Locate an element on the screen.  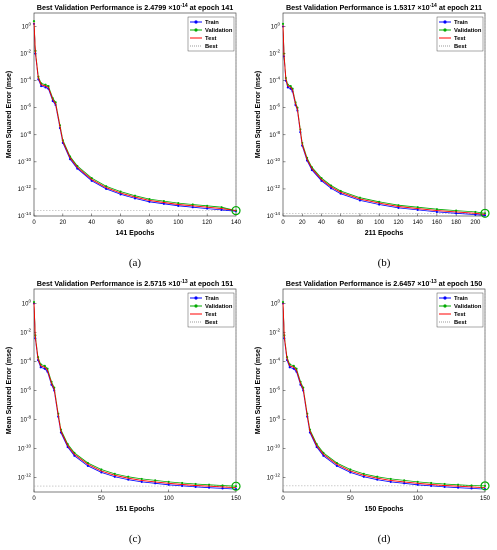
y-tick-label: 10⁻² is located at coordinates (25, 332).